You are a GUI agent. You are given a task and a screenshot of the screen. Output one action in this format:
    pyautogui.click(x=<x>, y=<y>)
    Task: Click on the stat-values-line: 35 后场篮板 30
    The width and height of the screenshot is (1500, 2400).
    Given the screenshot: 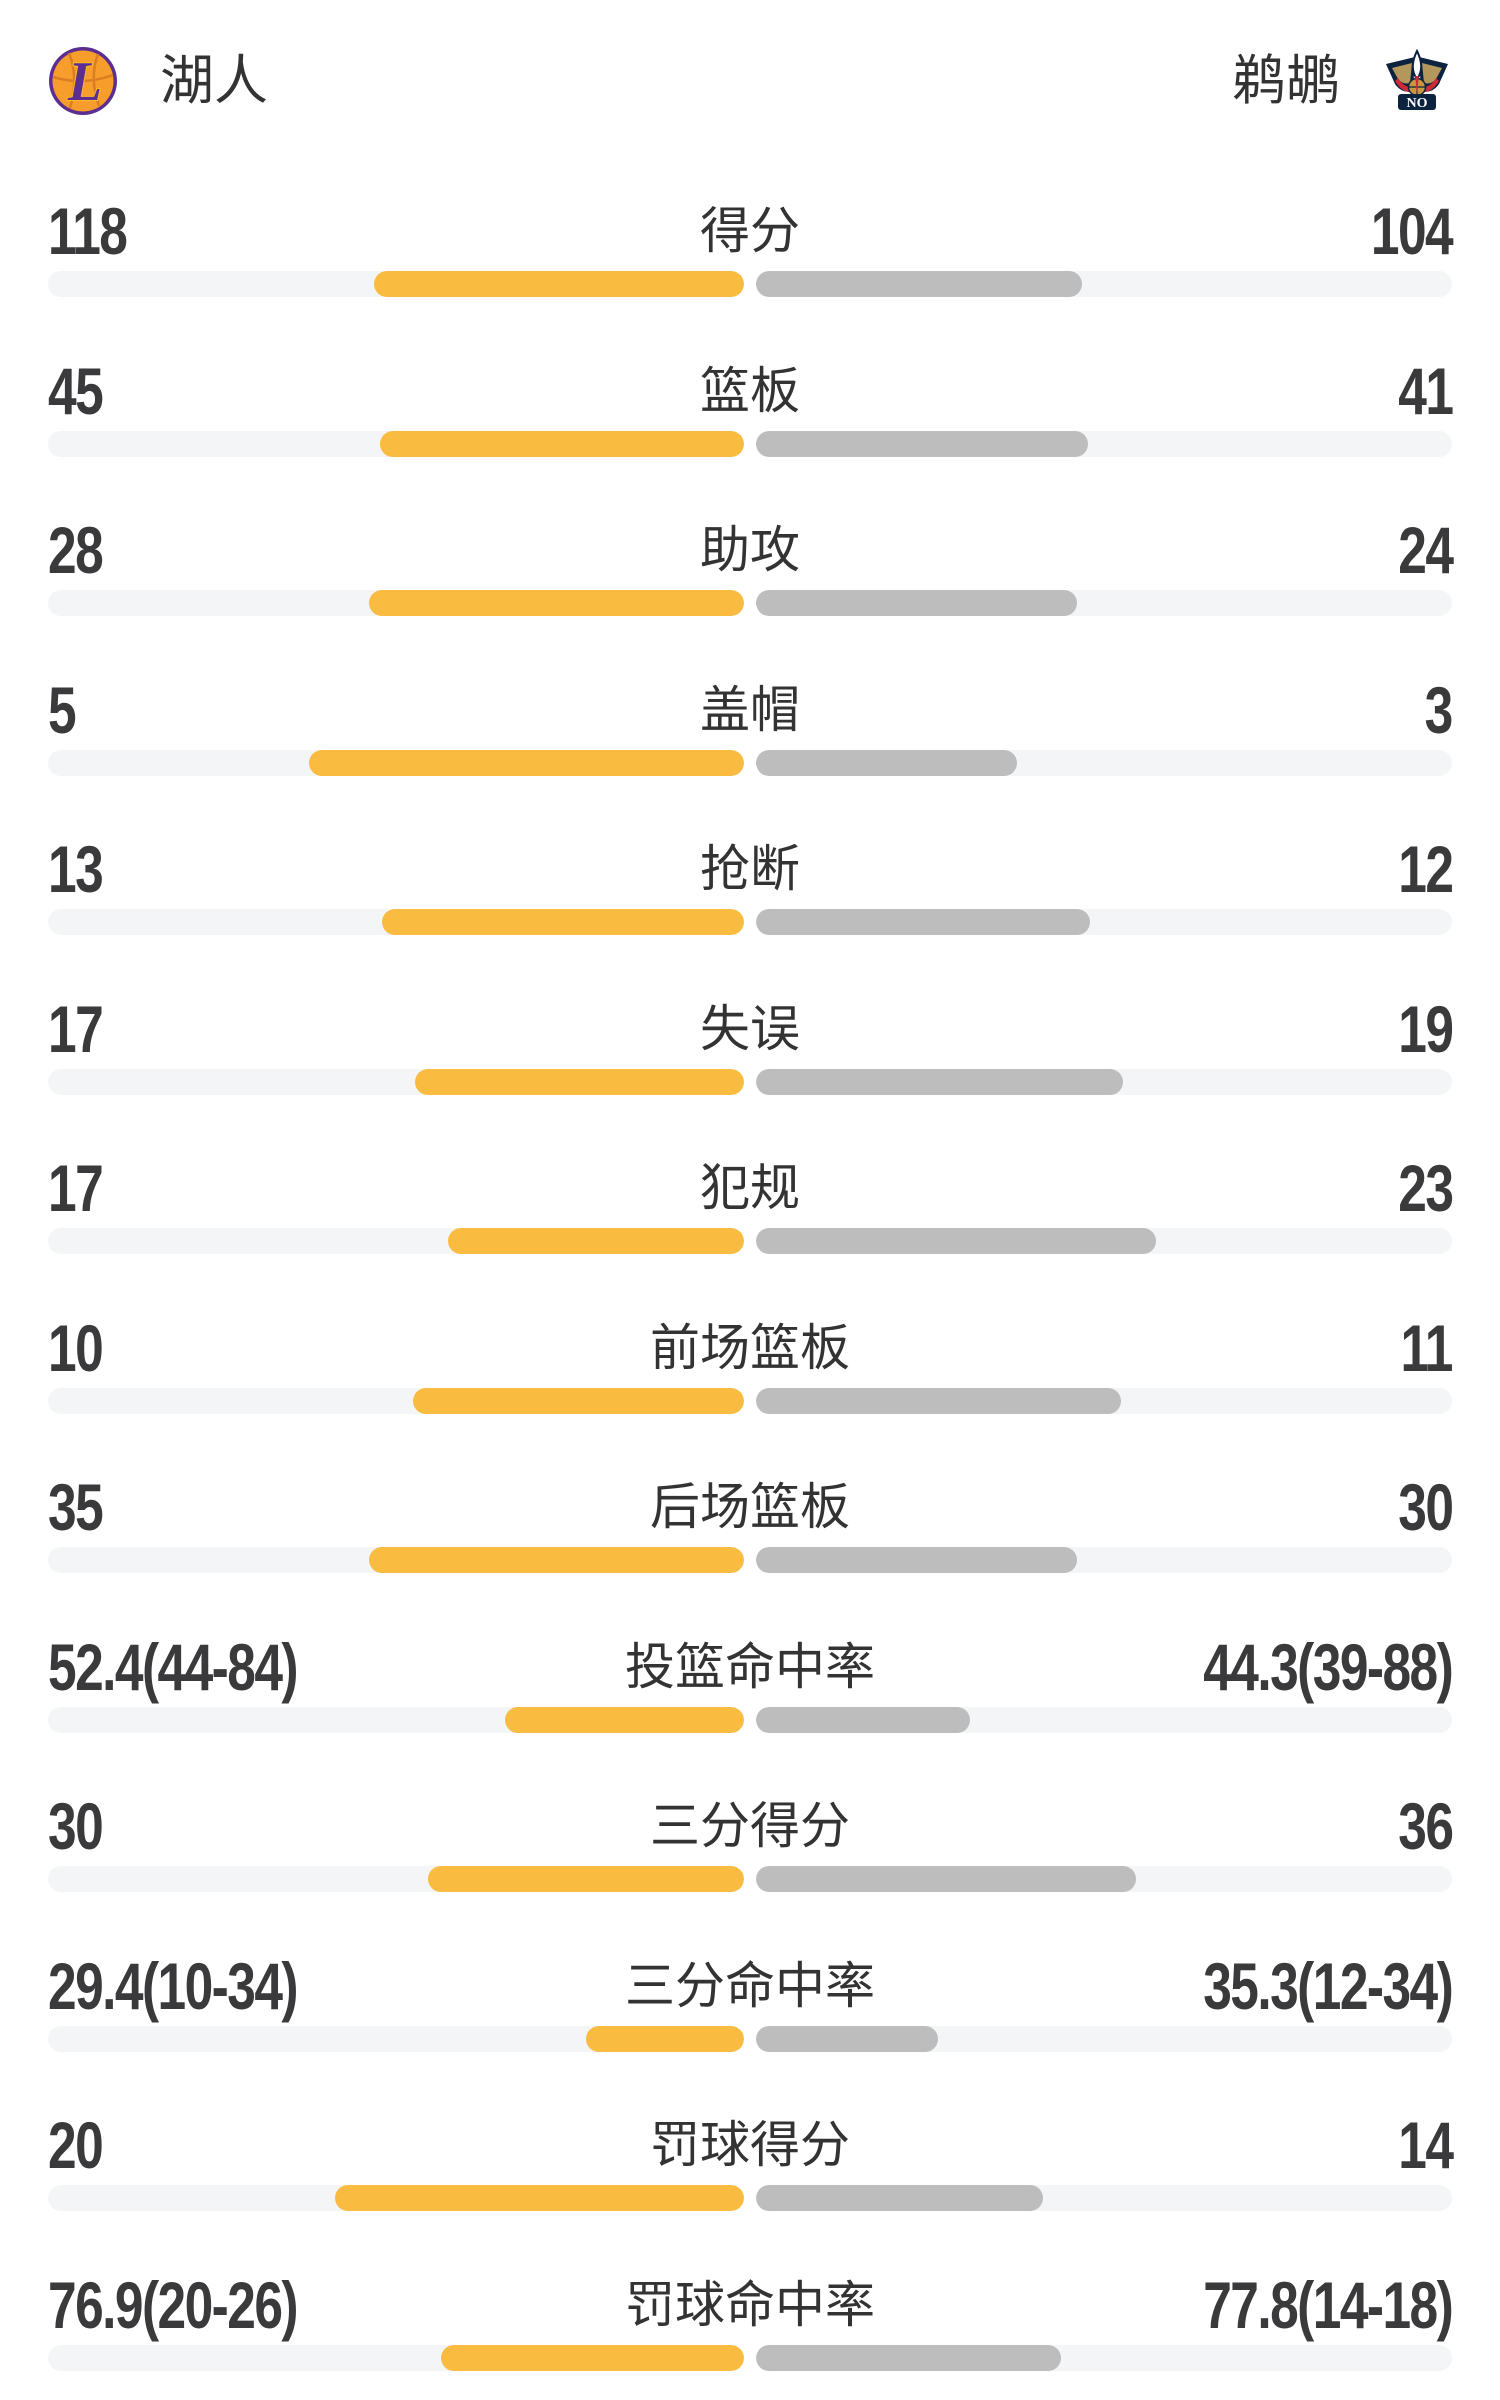 What is the action you would take?
    pyautogui.click(x=751, y=1507)
    